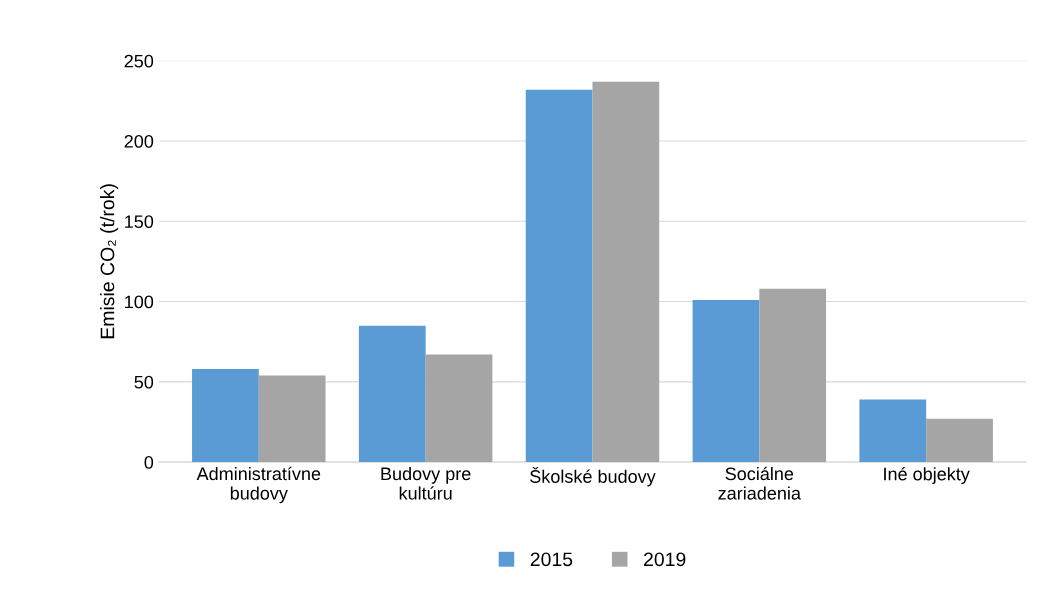 The image size is (1058, 608). What do you see at coordinates (551, 559) in the screenshot?
I see `legend-label: 2015` at bounding box center [551, 559].